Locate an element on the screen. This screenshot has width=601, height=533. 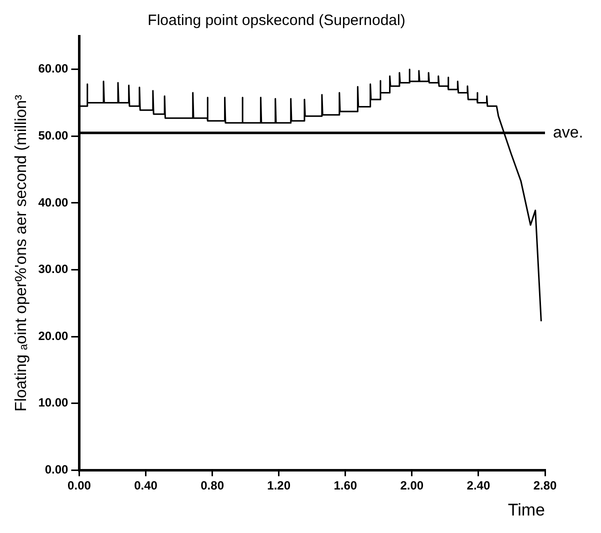
y-tick-label: 20.00 is located at coordinates (53, 335).